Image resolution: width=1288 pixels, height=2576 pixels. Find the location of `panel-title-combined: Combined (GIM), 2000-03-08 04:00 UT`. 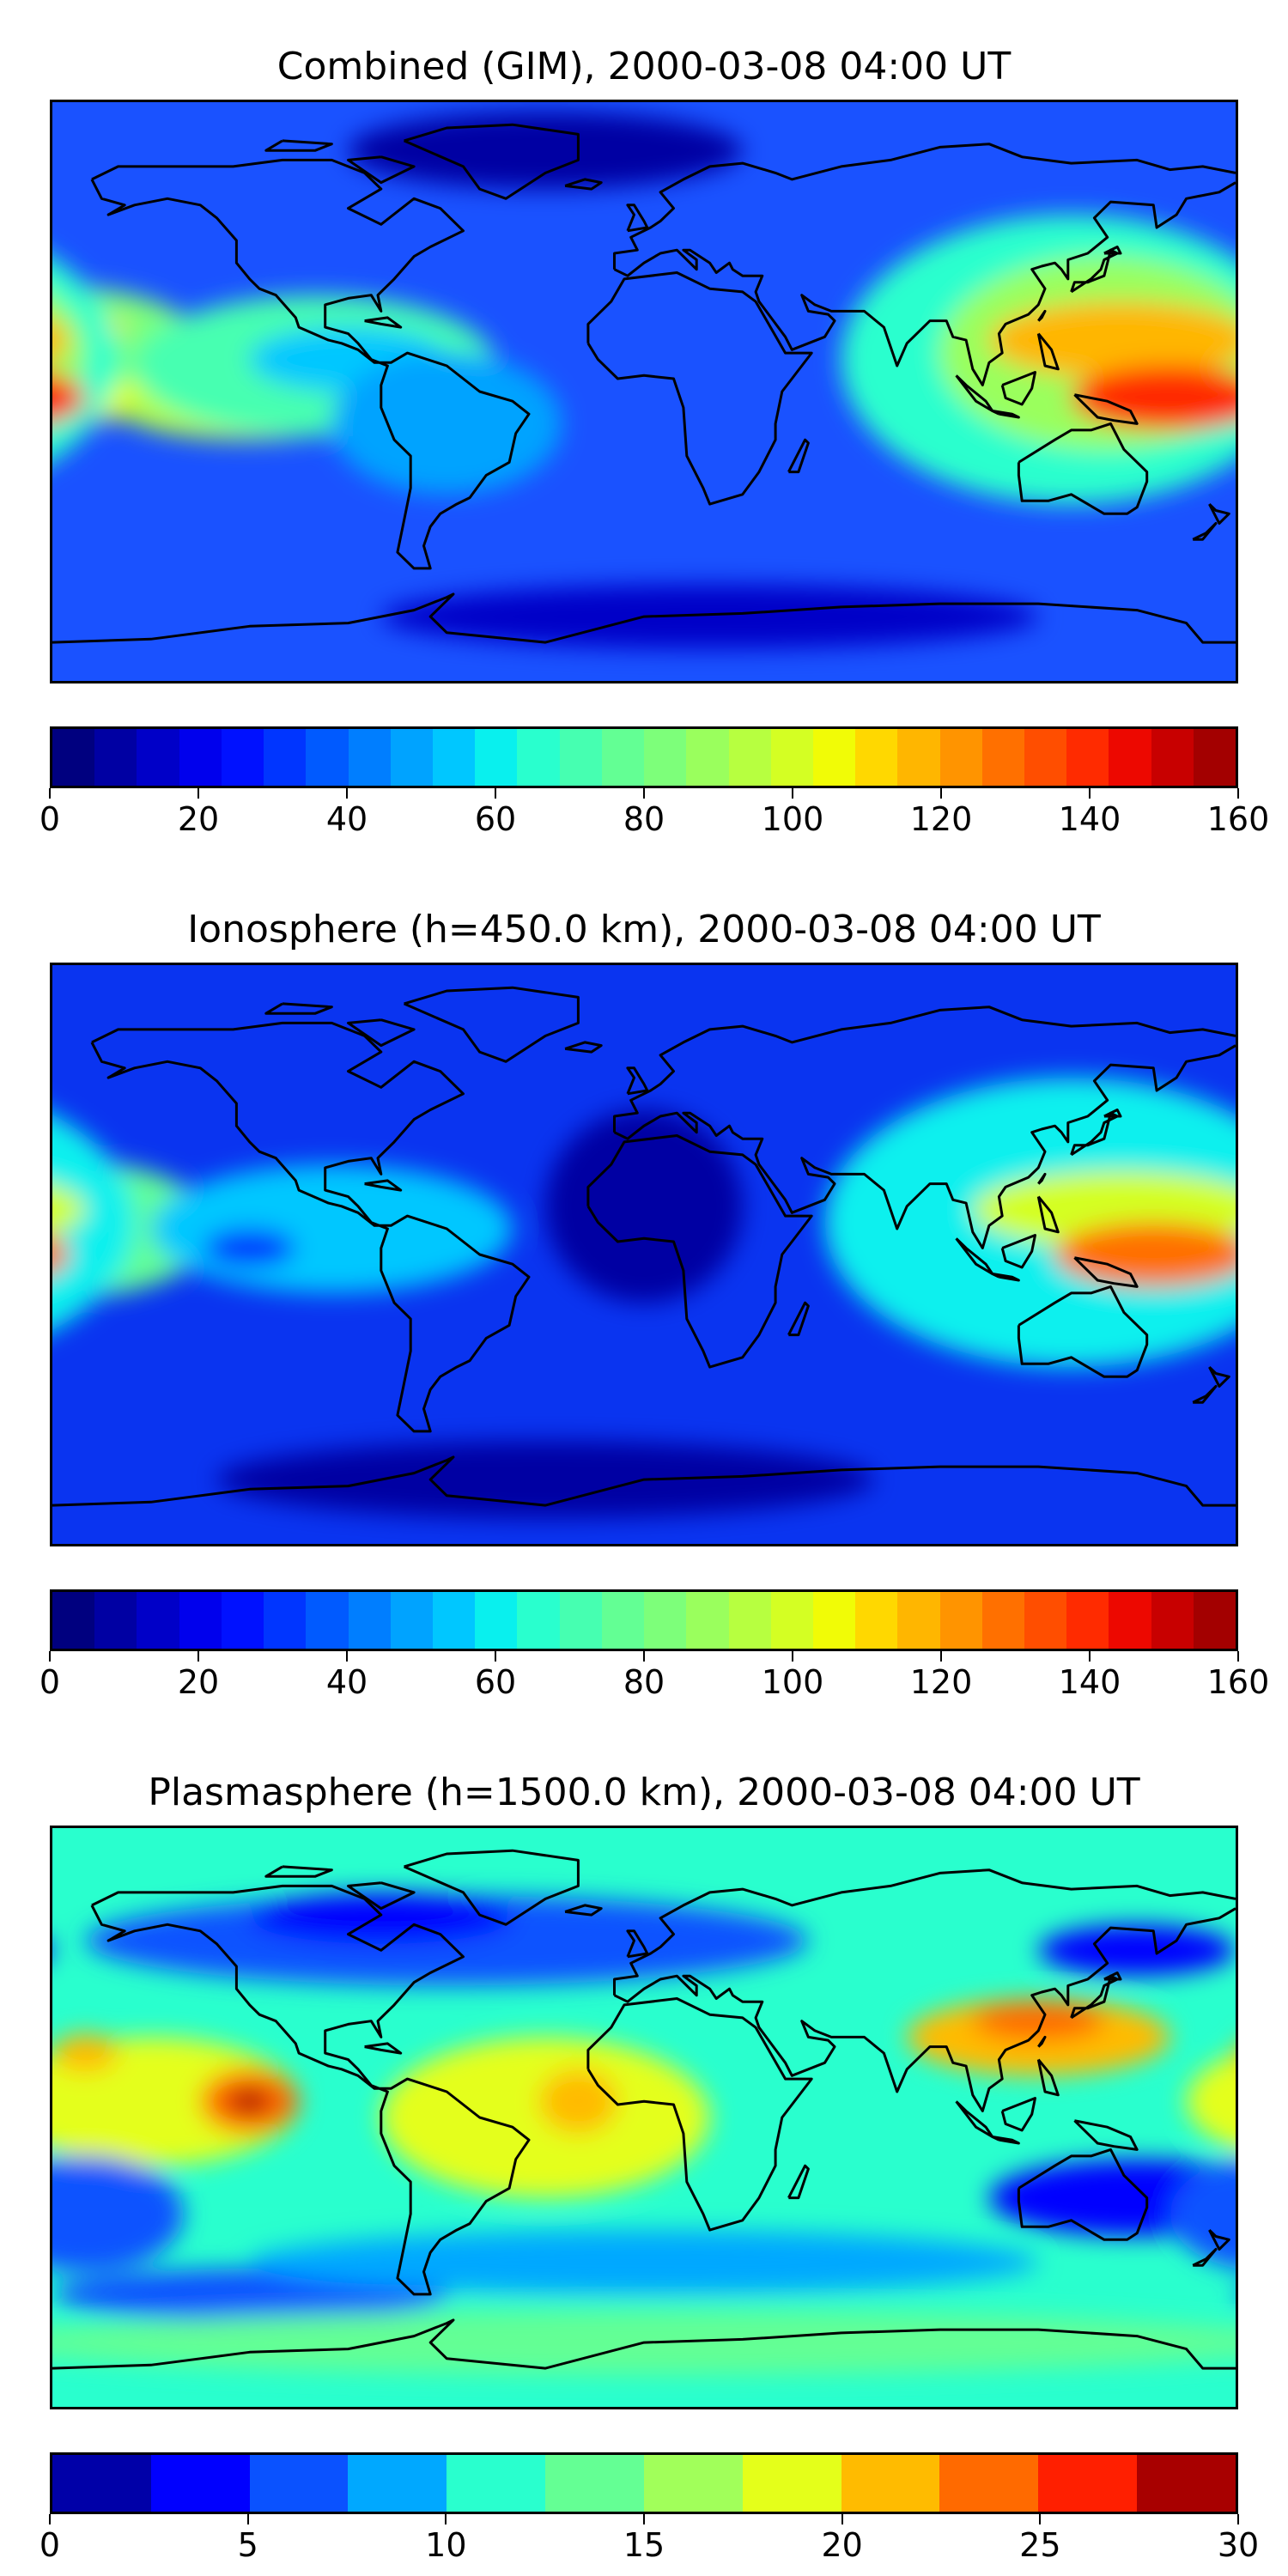

panel-title-combined: Combined (GIM), 2000-03-08 04:00 UT is located at coordinates (644, 66).